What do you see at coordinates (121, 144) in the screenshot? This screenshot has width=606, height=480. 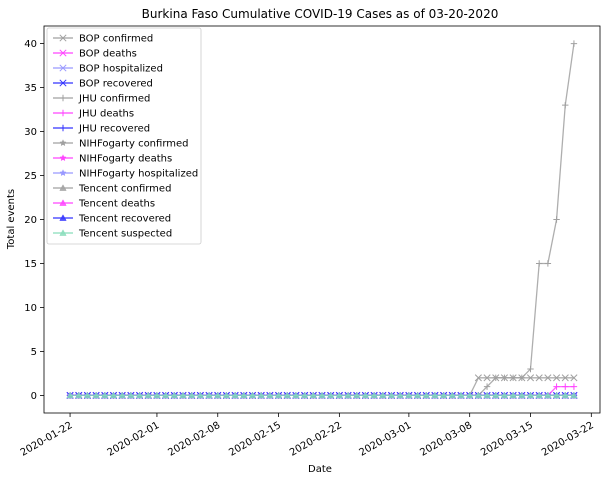 I see `legend-item: NIHFogarty confirmed` at bounding box center [121, 144].